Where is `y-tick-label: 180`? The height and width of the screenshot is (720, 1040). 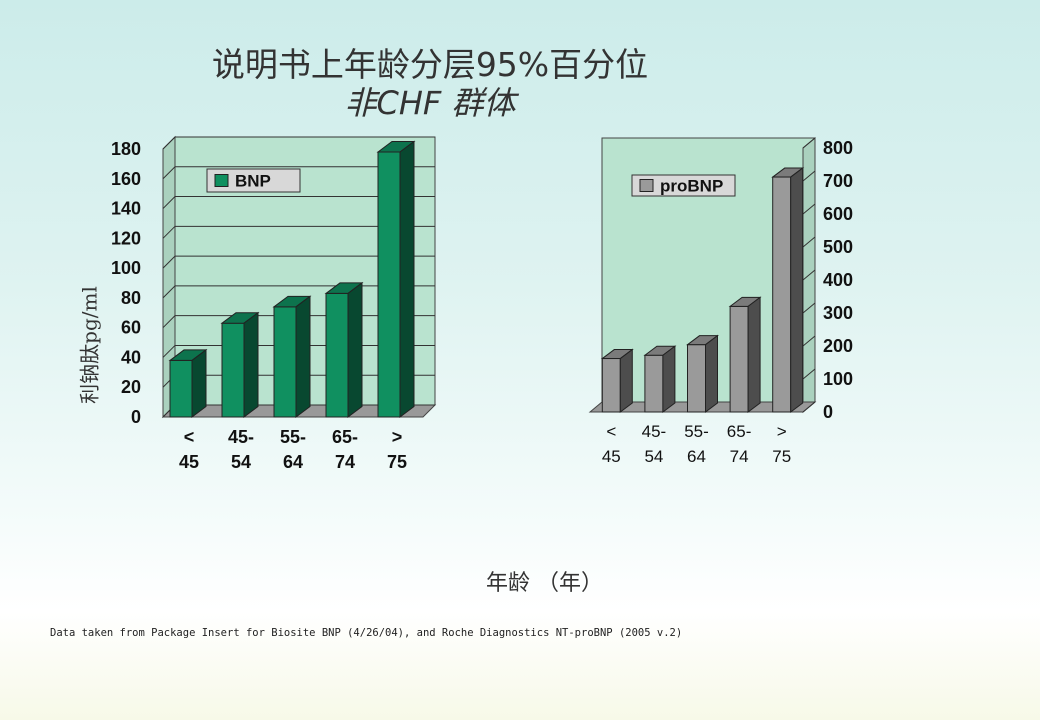
y-tick-label: 180 is located at coordinates (126, 149).